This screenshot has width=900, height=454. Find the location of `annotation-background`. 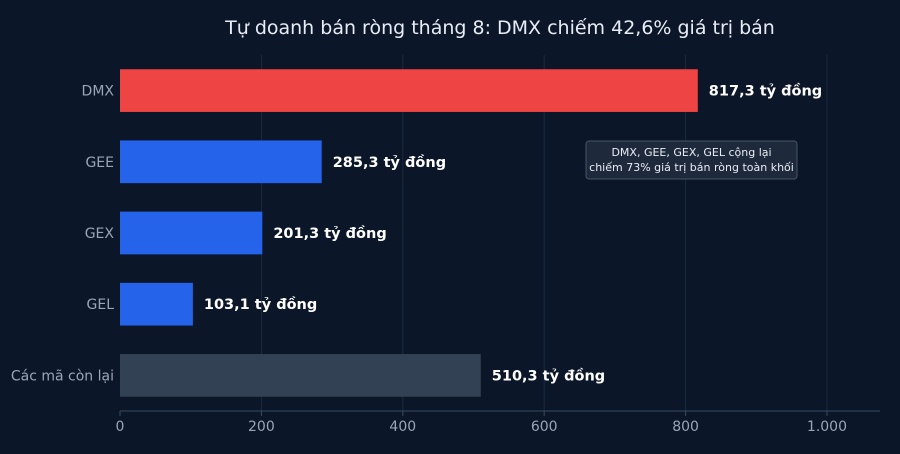

annotation-background is located at coordinates (691, 160).